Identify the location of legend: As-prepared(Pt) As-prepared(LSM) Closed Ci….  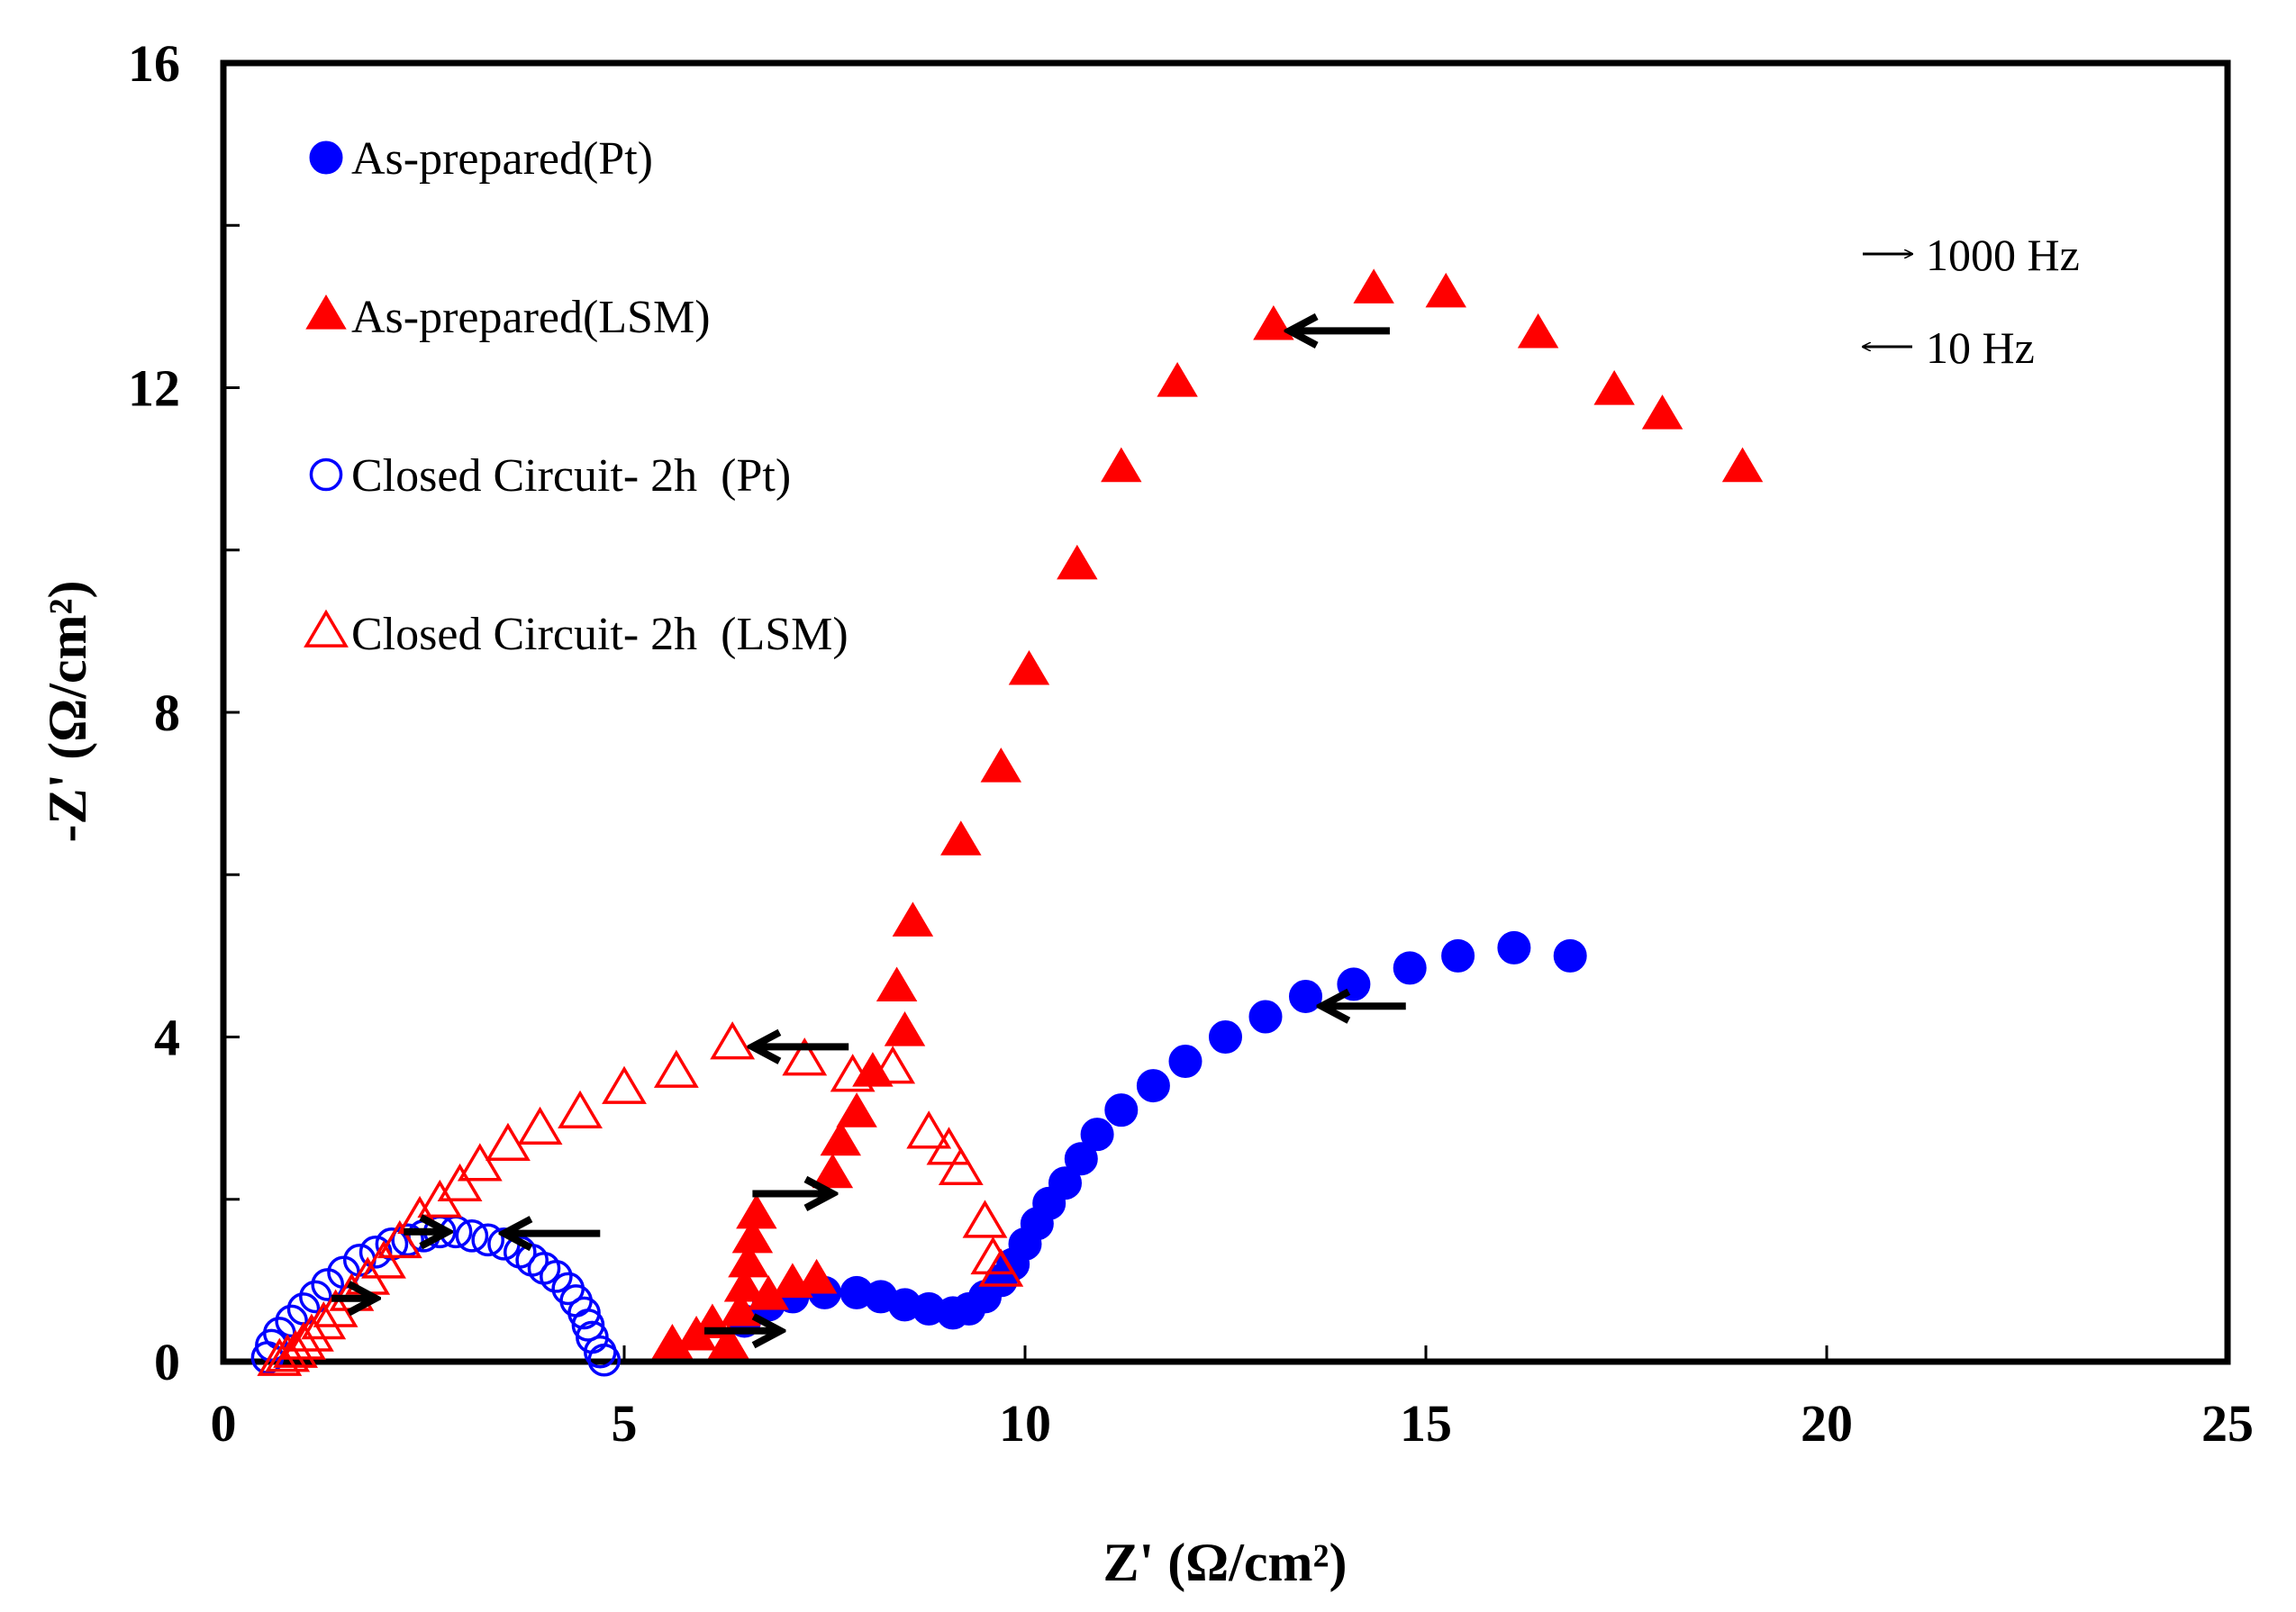
(576, 396).